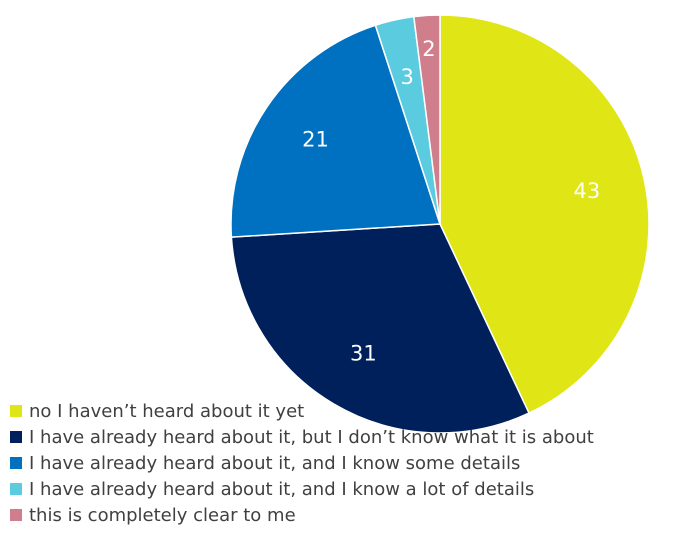 The image size is (674, 540). I want to click on pie-data-label: 43, so click(586, 191).